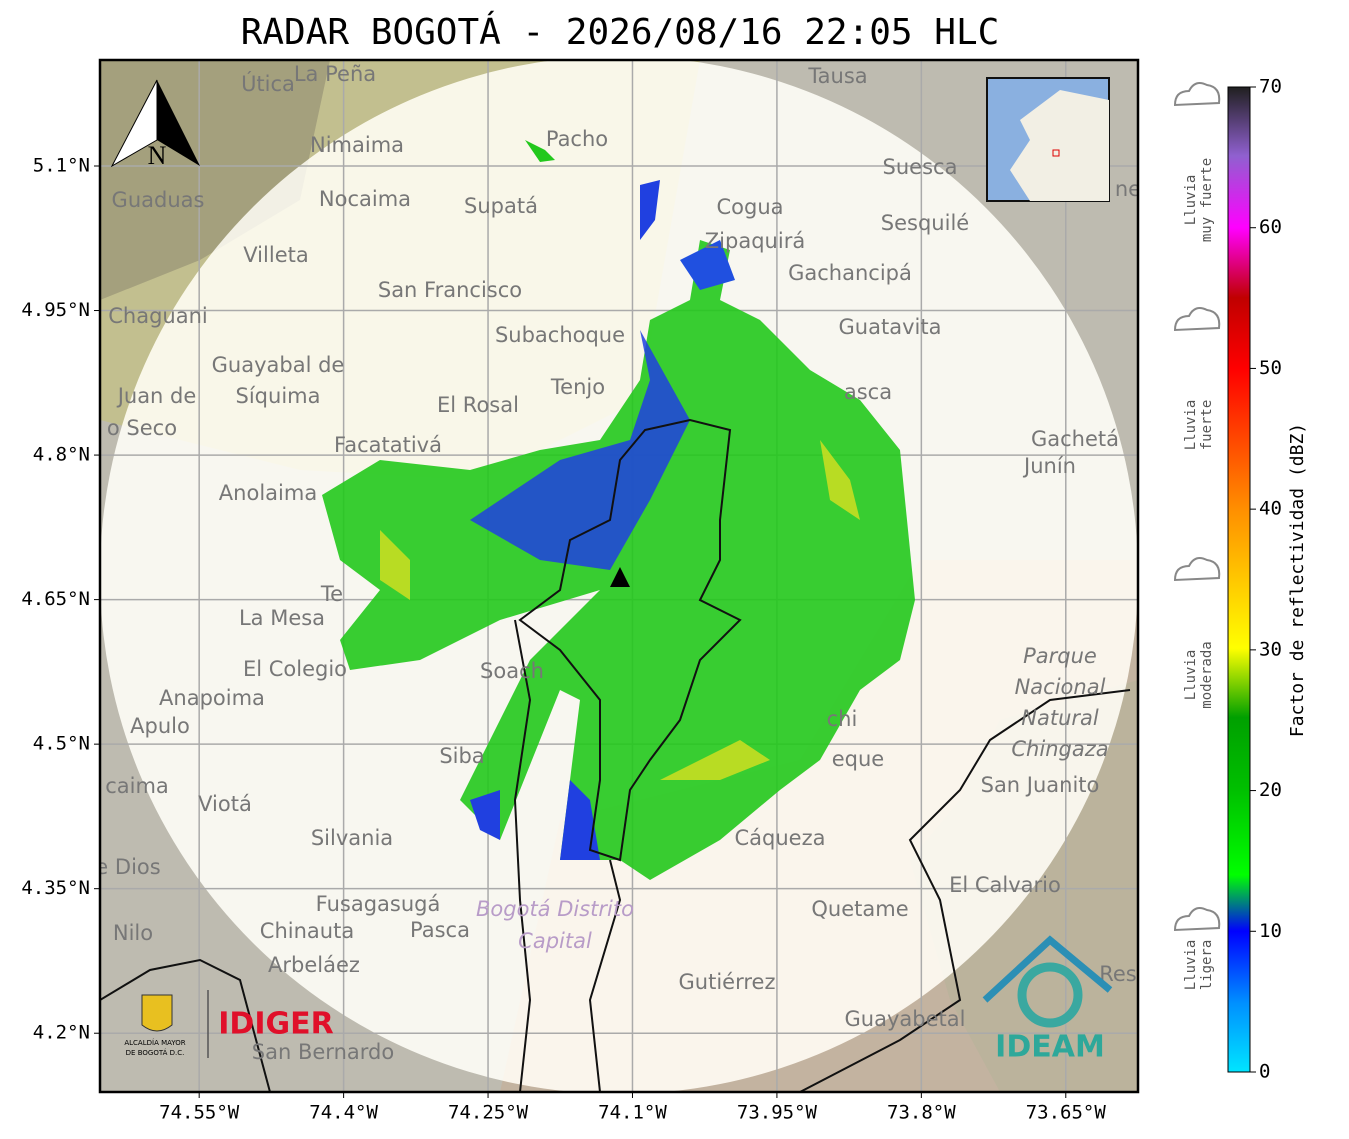 Image resolution: width=1349 pixels, height=1139 pixels. I want to click on park-label: Natural, so click(1060, 718).